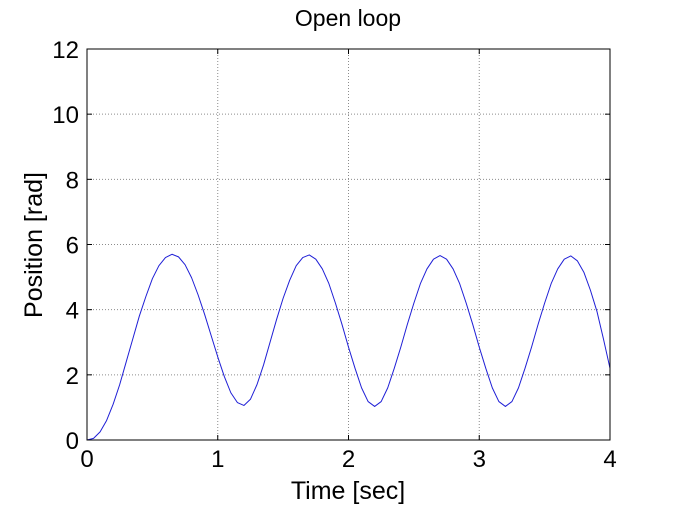  I want to click on y-tick-label: 4, so click(72, 311).